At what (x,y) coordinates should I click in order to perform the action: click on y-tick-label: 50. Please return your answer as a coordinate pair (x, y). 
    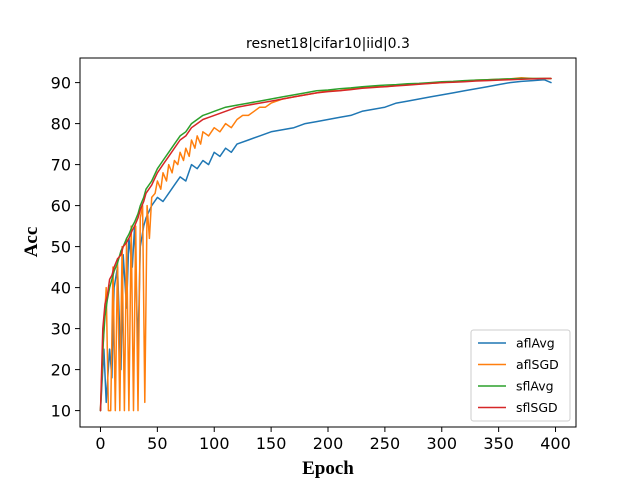
    Looking at the image, I should click on (61, 247).